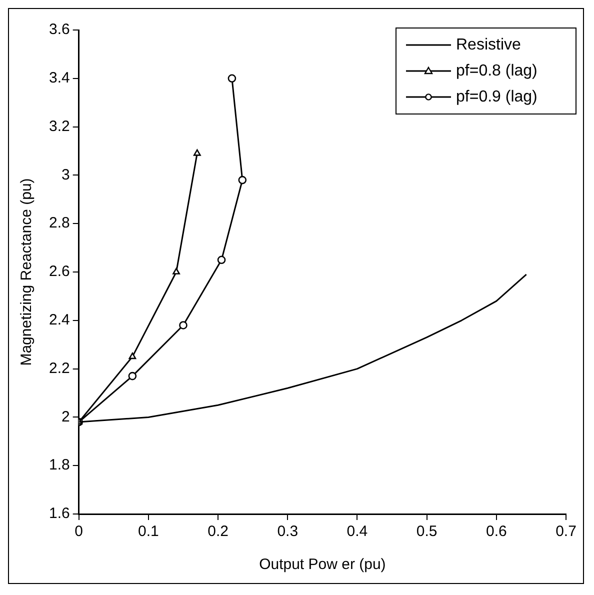 This screenshot has height=595, width=594. Describe the element at coordinates (59, 223) in the screenshot. I see `y-tick-label: 2.8` at that location.